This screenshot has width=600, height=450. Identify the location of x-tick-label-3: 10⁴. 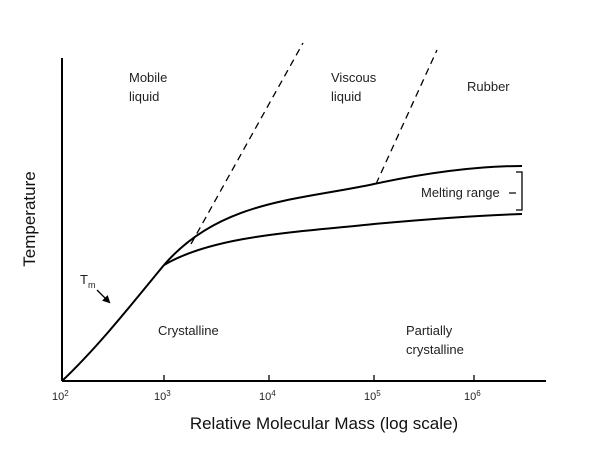
(267, 396).